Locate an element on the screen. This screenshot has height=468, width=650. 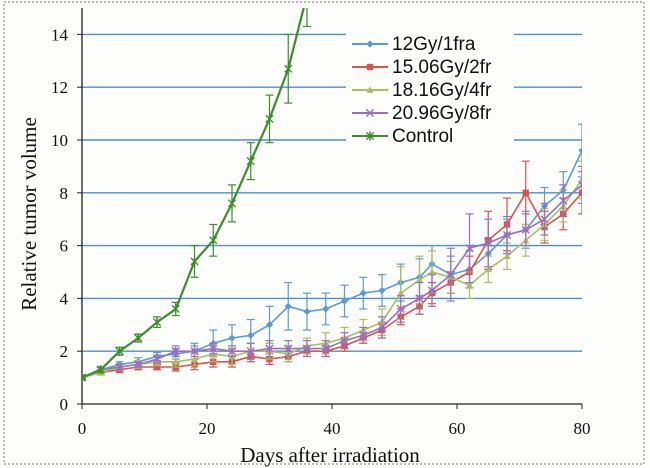
y-tick-label: 4 is located at coordinates (64, 298).